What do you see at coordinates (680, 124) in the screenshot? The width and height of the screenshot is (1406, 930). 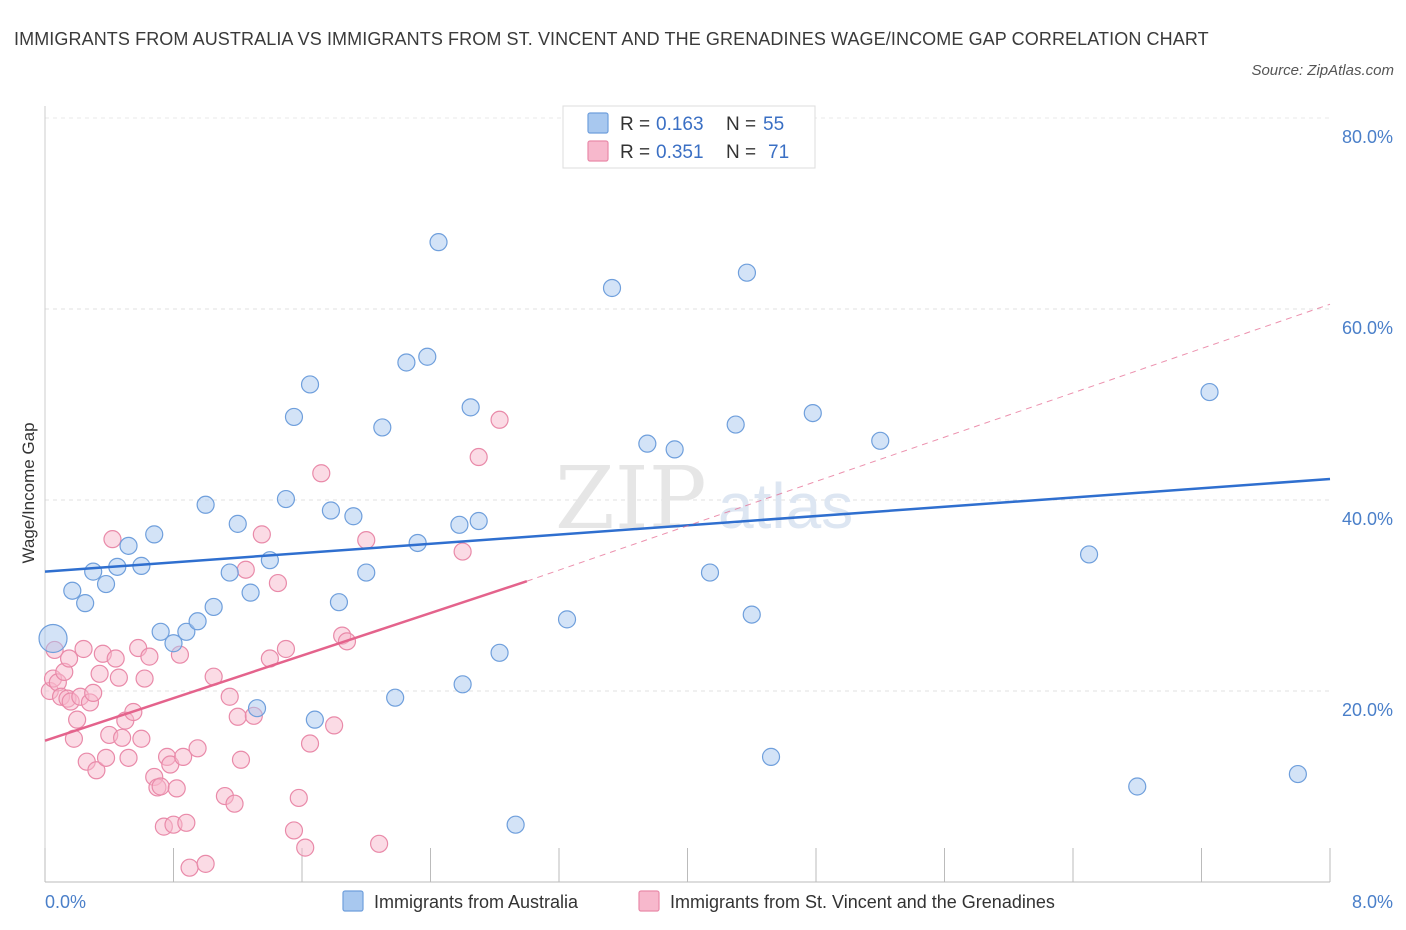 I see `legend-r-value-australia: 0.163` at bounding box center [680, 124].